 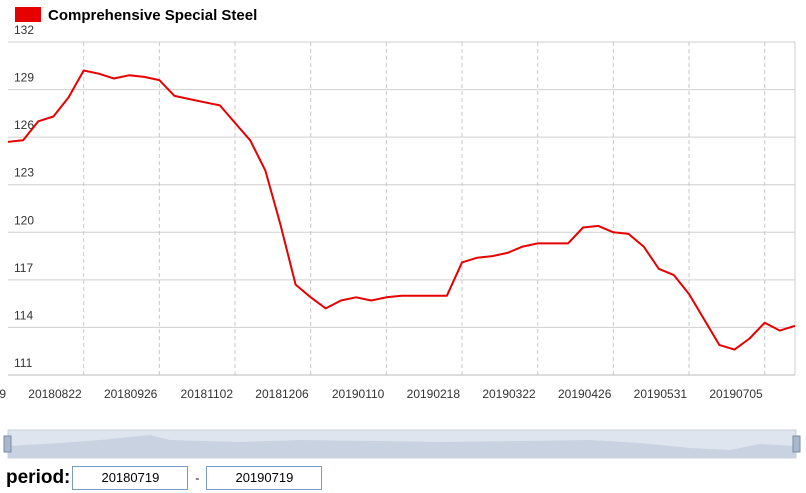 What do you see at coordinates (24, 220) in the screenshot?
I see `y-tick-label: 120` at bounding box center [24, 220].